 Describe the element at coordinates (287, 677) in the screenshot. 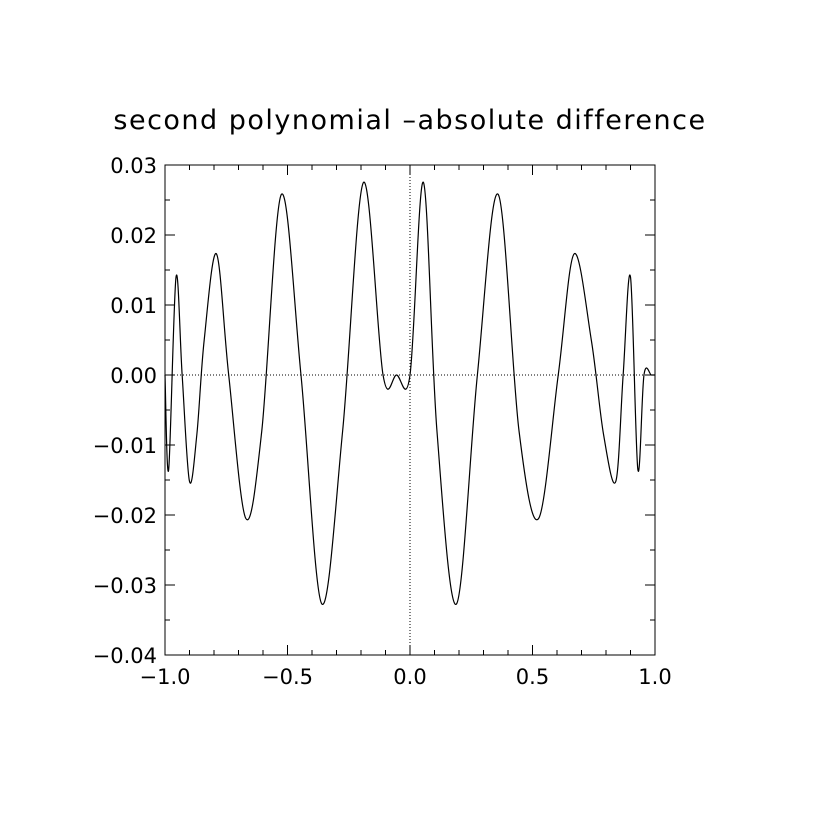

I see `x-tick-label: −0.5` at that location.